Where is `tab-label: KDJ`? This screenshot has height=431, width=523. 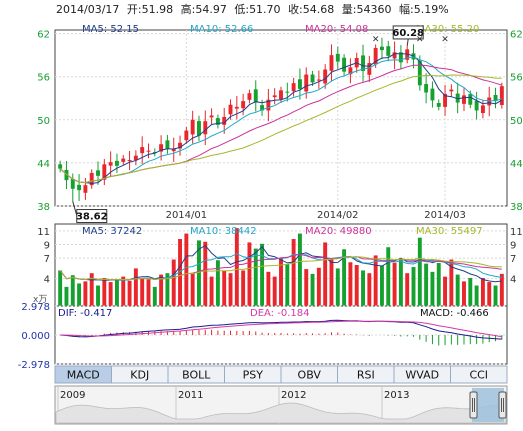 tab-label: KDJ is located at coordinates (139, 375).